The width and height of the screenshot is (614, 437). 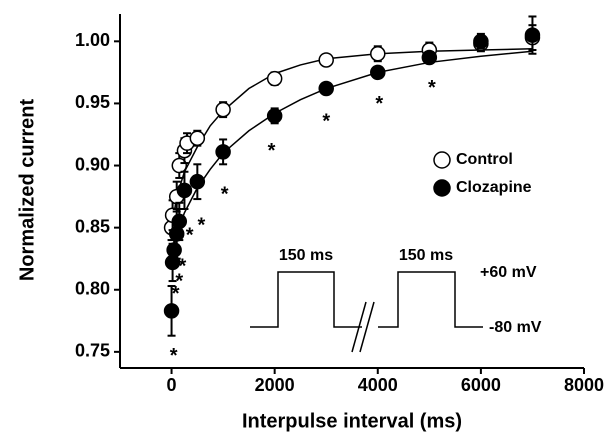 What do you see at coordinates (172, 385) in the screenshot?
I see `x-tick-label: 0` at bounding box center [172, 385].